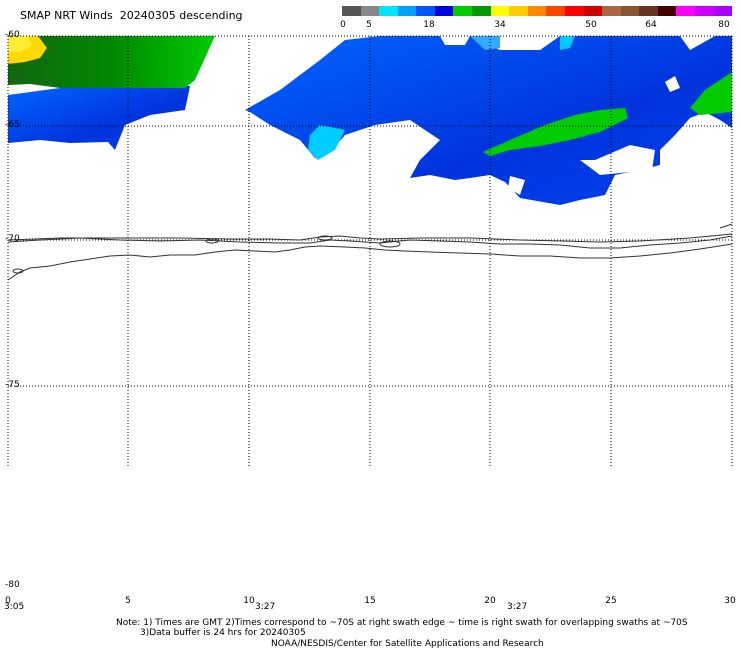 The image size is (740, 650). Describe the element at coordinates (517, 607) in the screenshot. I see `time-label-3: 3:27` at that location.